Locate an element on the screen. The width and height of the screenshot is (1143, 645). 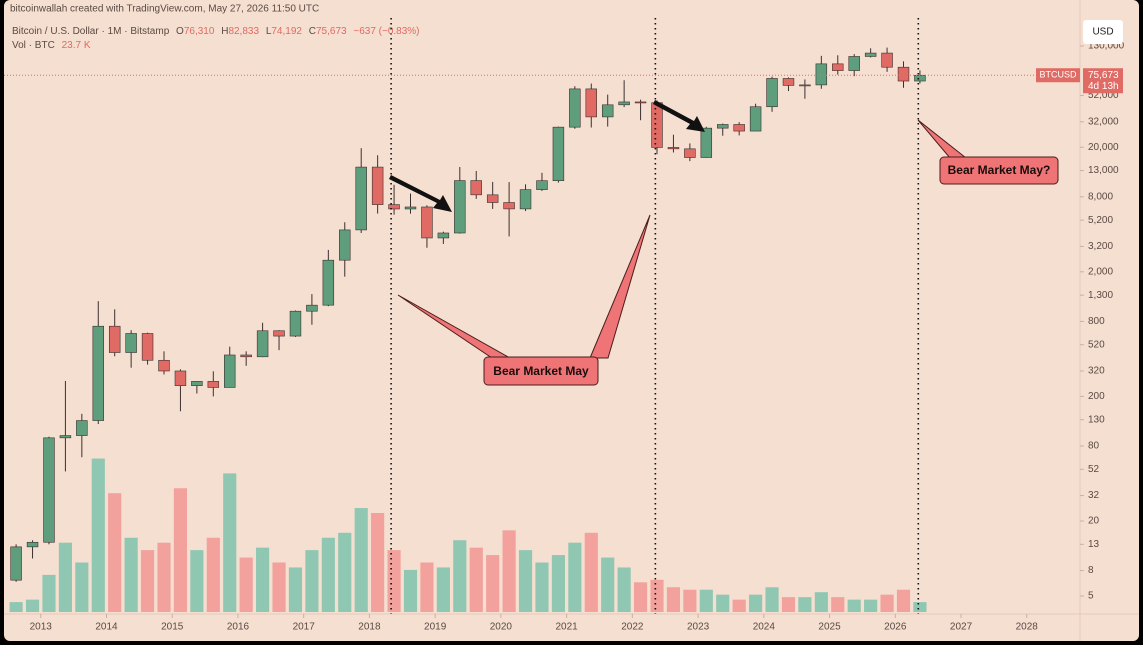
currency-button is located at coordinates (1103, 32).